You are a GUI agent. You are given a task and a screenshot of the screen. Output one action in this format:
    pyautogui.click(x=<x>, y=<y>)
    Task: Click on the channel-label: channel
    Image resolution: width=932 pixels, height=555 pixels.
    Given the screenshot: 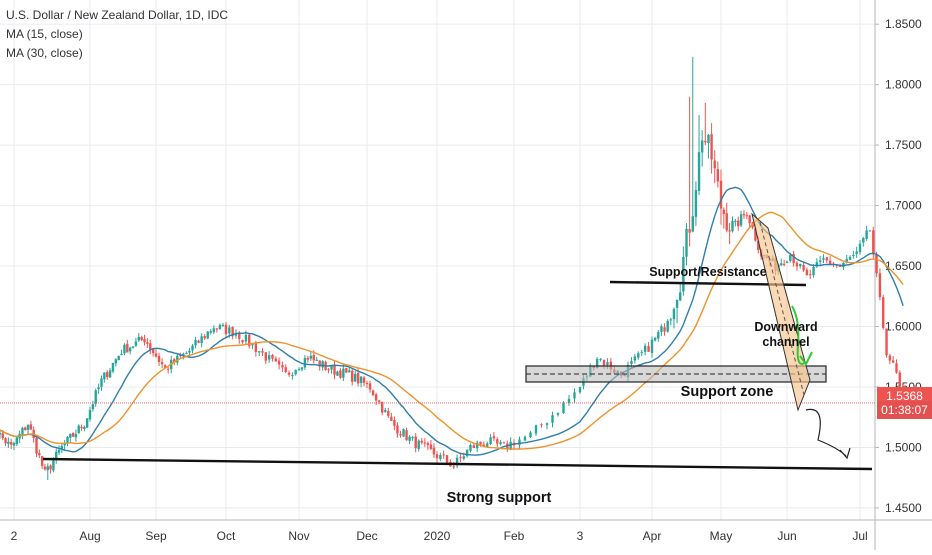 What is the action you would take?
    pyautogui.click(x=785, y=342)
    